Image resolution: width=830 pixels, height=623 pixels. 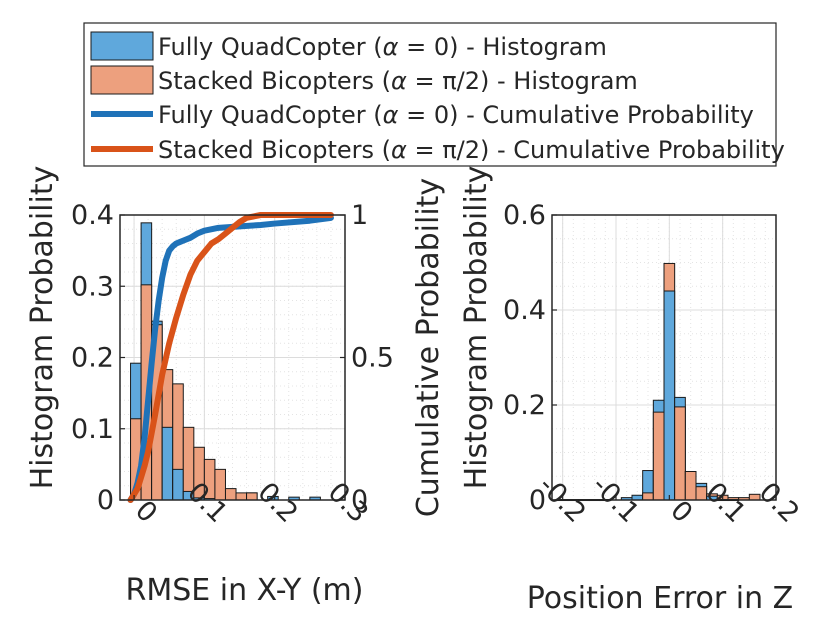 I want to click on x-tick-label: -0.1, so click(x=615, y=499).